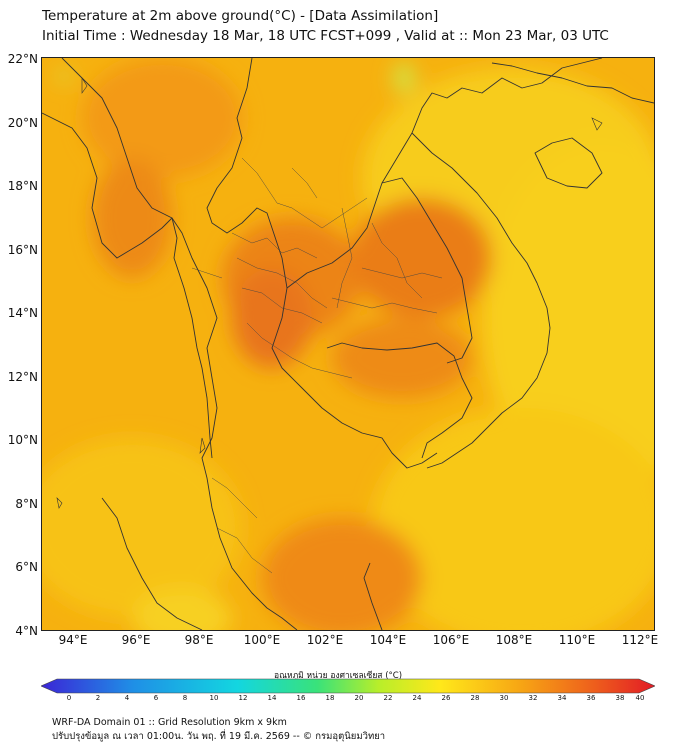  Describe the element at coordinates (243, 698) in the screenshot. I see `colorbar-tick: 12` at that location.